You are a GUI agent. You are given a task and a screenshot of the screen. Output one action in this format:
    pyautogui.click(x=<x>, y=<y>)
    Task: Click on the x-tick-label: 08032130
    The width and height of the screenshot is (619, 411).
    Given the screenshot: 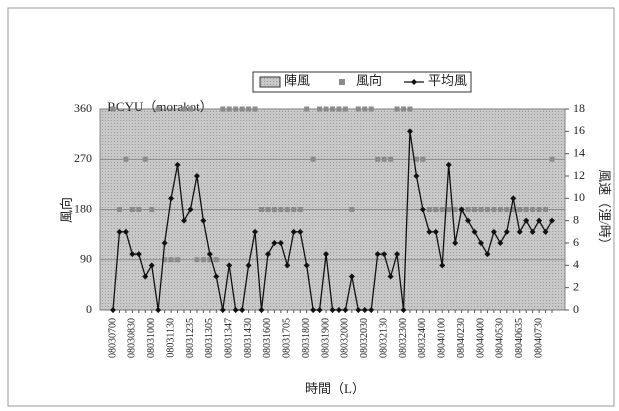 What is the action you would take?
    pyautogui.click(x=383, y=338)
    